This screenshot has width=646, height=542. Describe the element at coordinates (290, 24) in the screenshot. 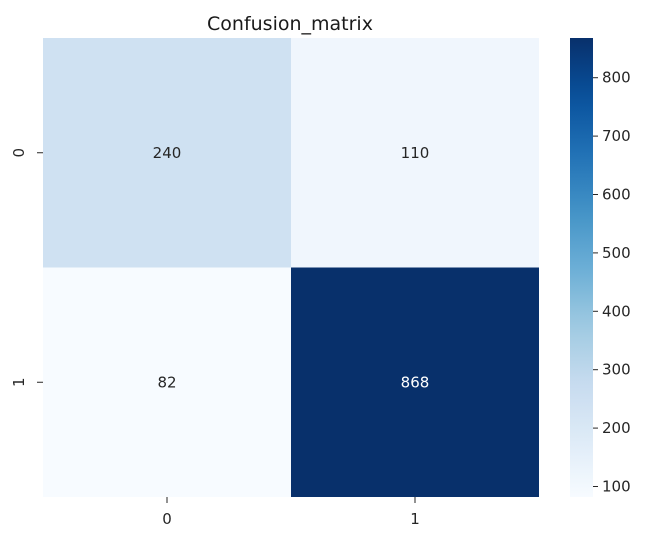

I see `chart-title: Confusion_matrix` at that location.